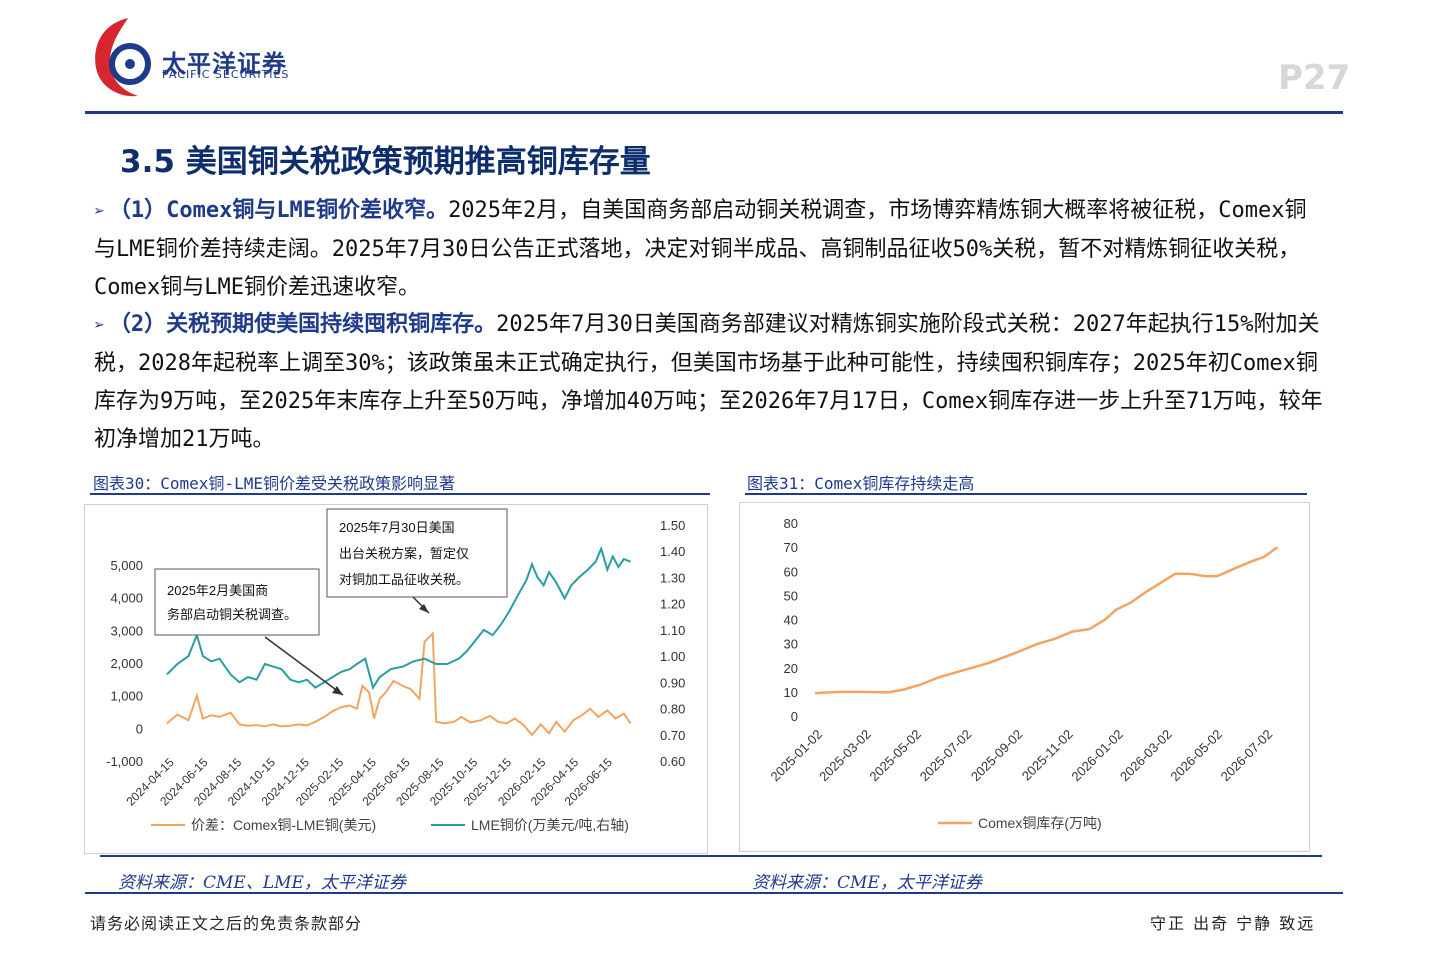 The width and height of the screenshot is (1440, 965). I want to click on annotation-1-arrow, so click(304, 666).